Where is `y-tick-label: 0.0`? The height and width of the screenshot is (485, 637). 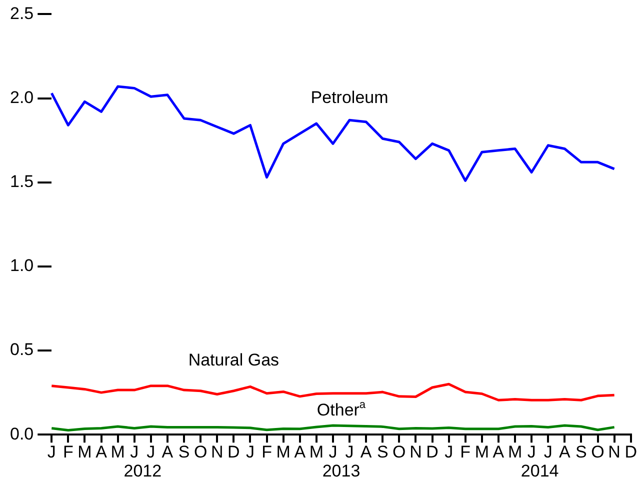
y-tick-label: 0.0 is located at coordinates (22, 434).